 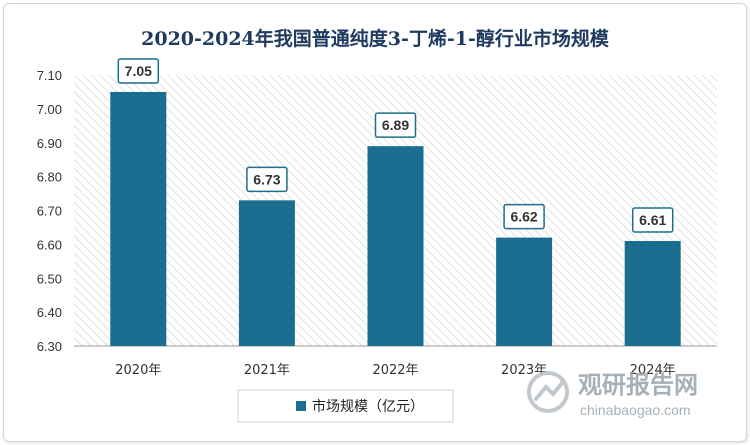 What do you see at coordinates (49, 312) in the screenshot?
I see `y-tick-label: 6.40` at bounding box center [49, 312].